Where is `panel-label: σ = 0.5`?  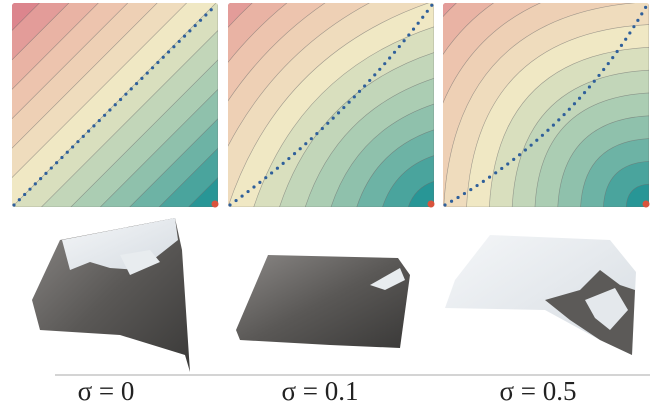 panel-label: σ = 0.5 is located at coordinates (537, 391).